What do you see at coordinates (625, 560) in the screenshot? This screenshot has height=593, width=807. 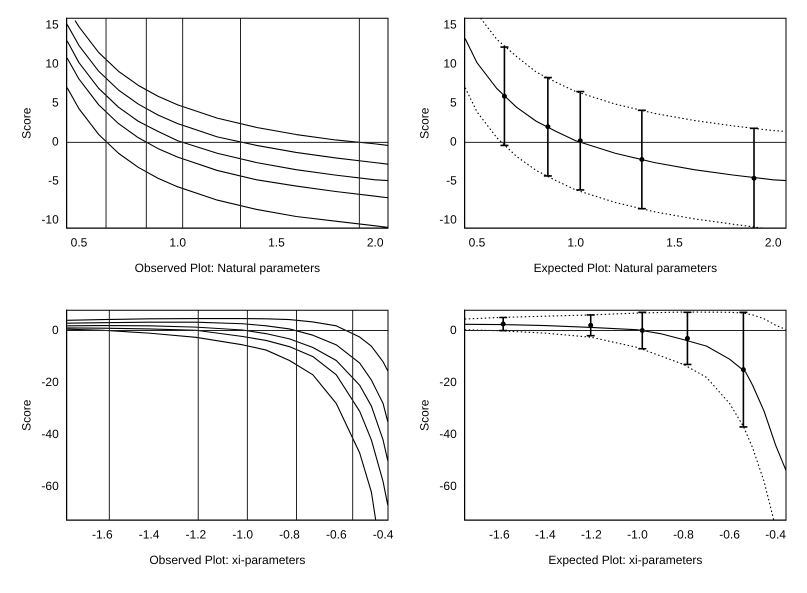 I see `x-axis-title: Expected Plot: xi-parameters` at bounding box center [625, 560].